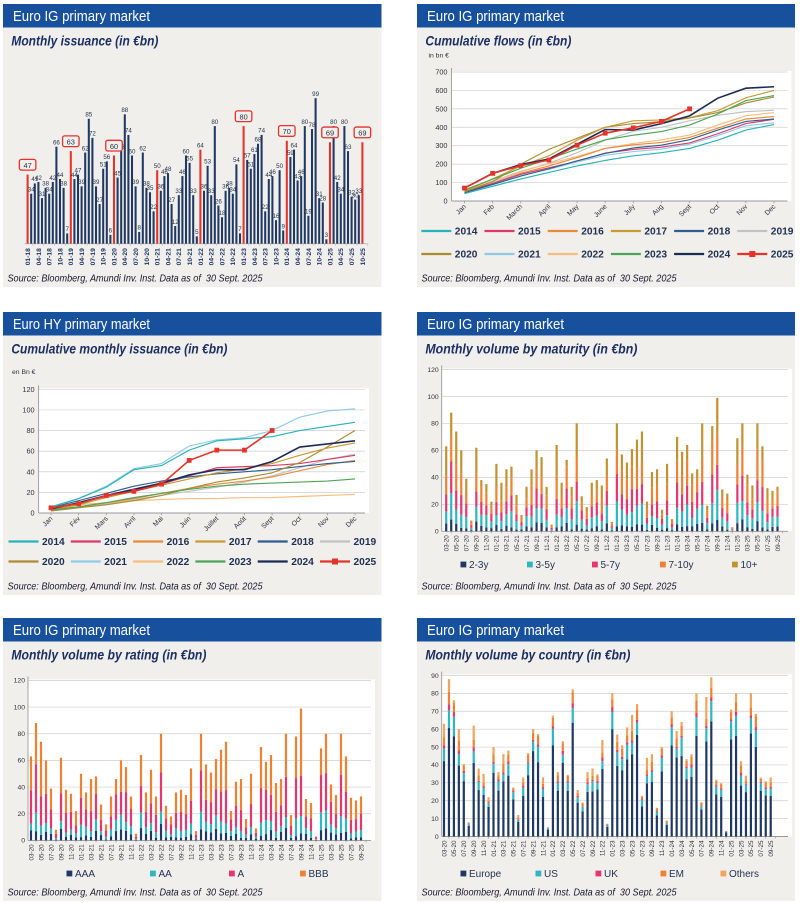 Image resolution: width=800 pixels, height=903 pixels. What do you see at coordinates (166, 874) in the screenshot?
I see `svg-text: AA` at bounding box center [166, 874].